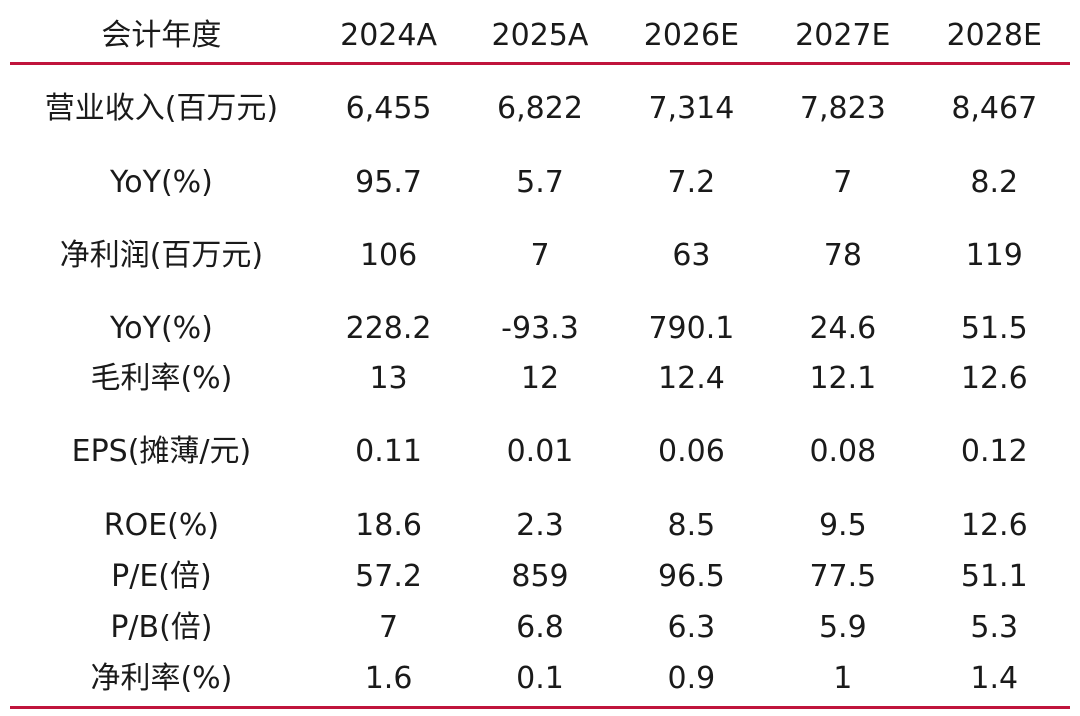  What do you see at coordinates (161, 378) in the screenshot?
I see `row-label: 毛利率(%)` at bounding box center [161, 378].